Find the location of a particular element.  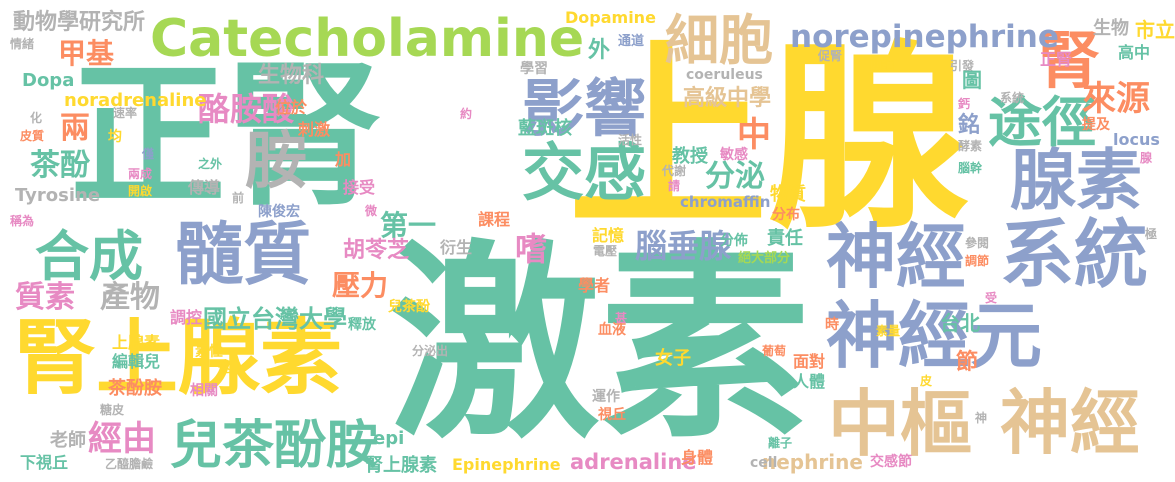

word-tiaokong: 調控 is located at coordinates (186, 317).